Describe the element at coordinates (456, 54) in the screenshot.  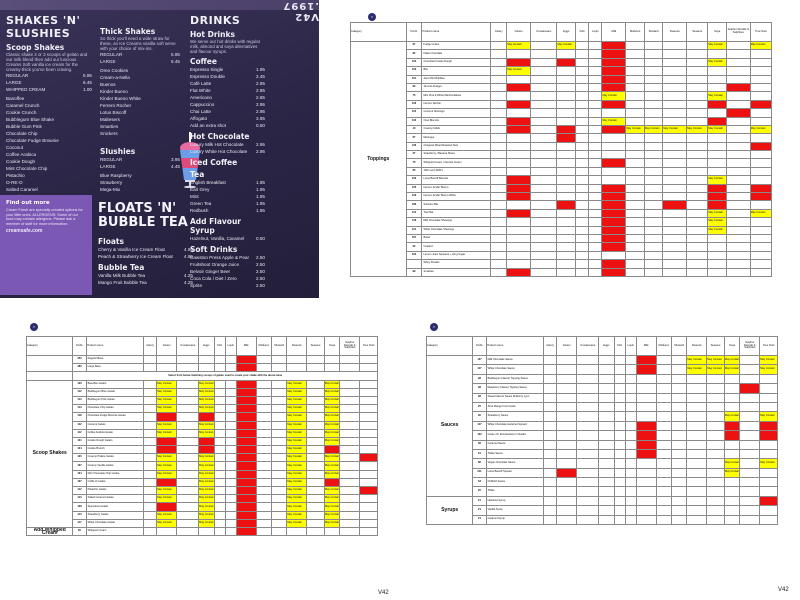
I see `product-name-cell: Flake Chocolate` at that location.